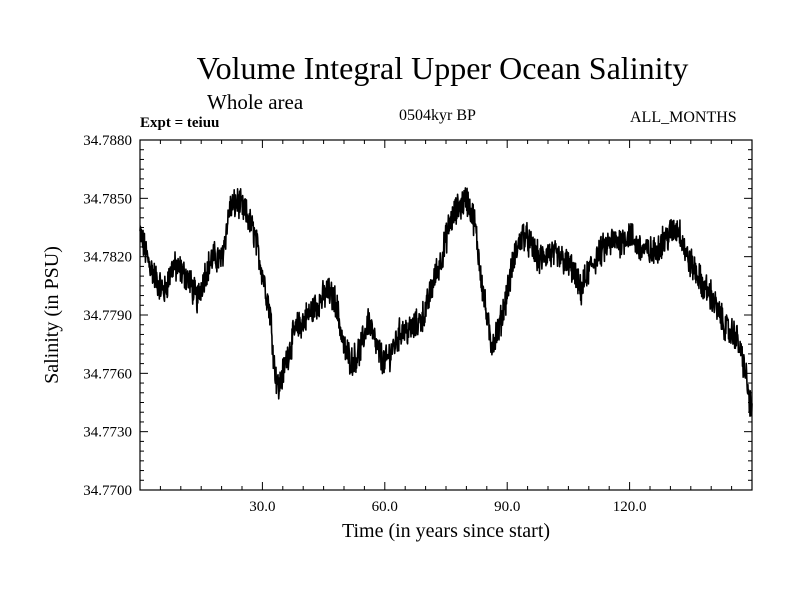 Image resolution: width=800 pixels, height=600 pixels. I want to click on x-tick-label: 30.0, so click(262, 507).